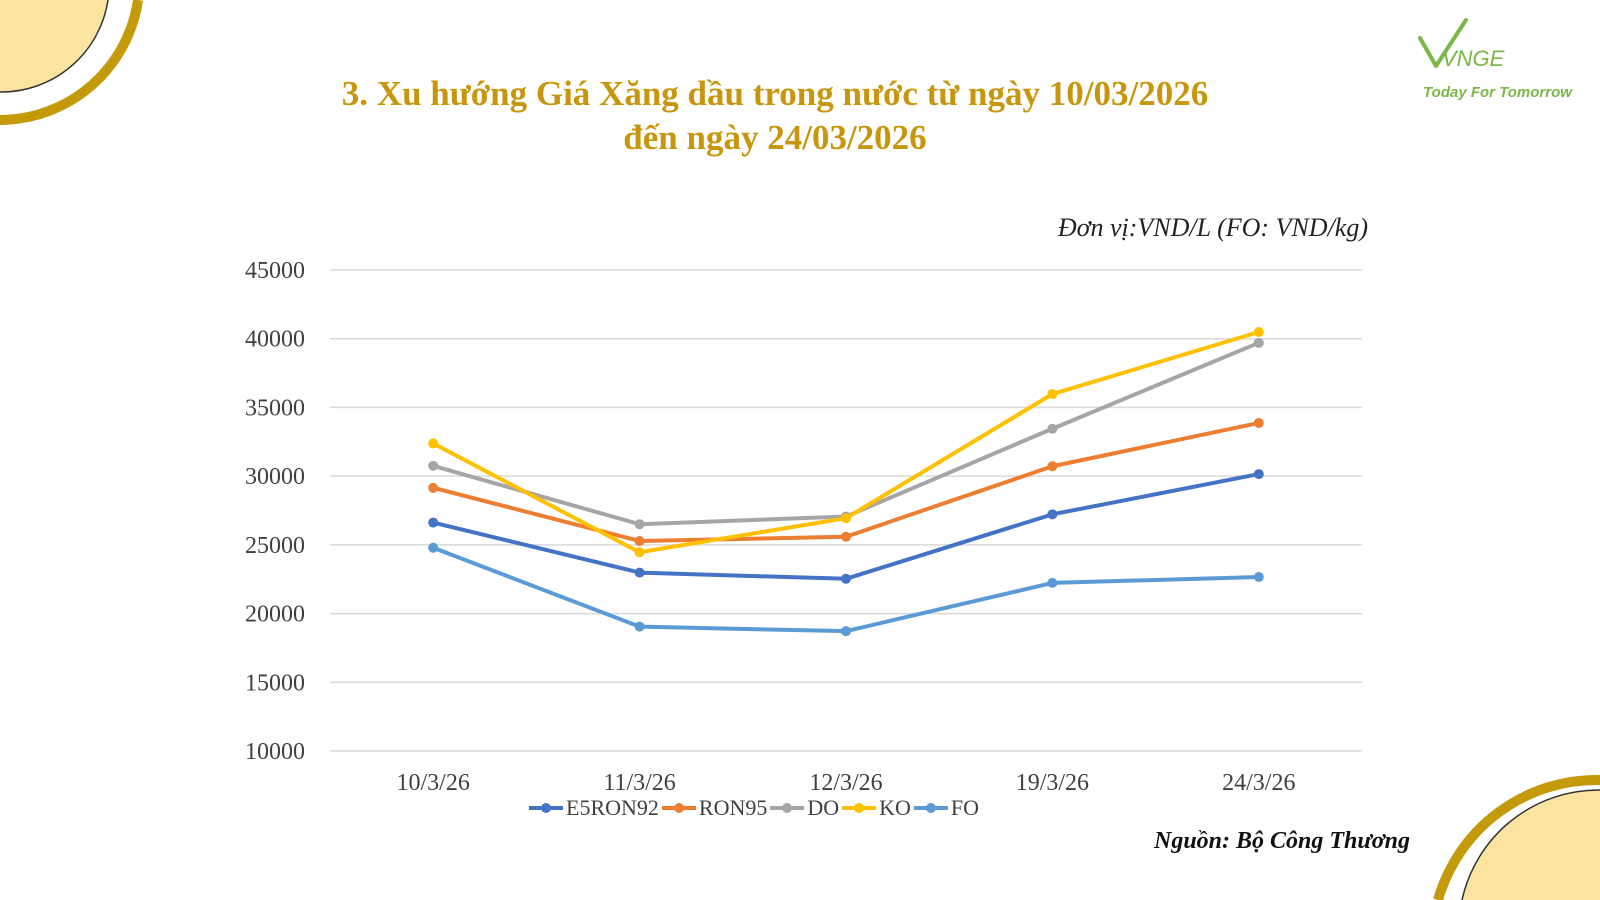 This screenshot has width=1600, height=900. What do you see at coordinates (895, 807) in the screenshot?
I see `legend-label: KO` at bounding box center [895, 807].